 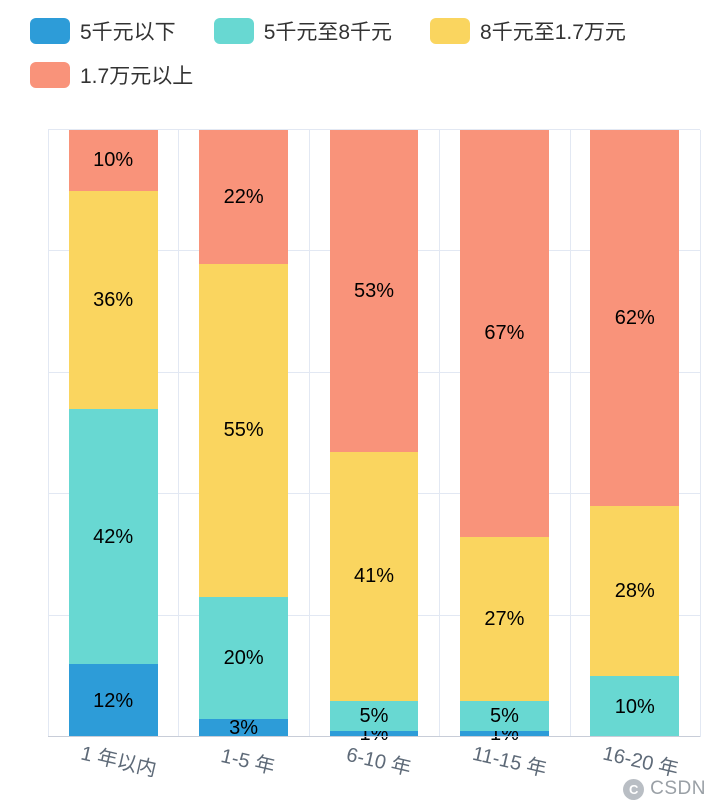 I want to click on bar-segment: 41%, so click(x=374, y=576).